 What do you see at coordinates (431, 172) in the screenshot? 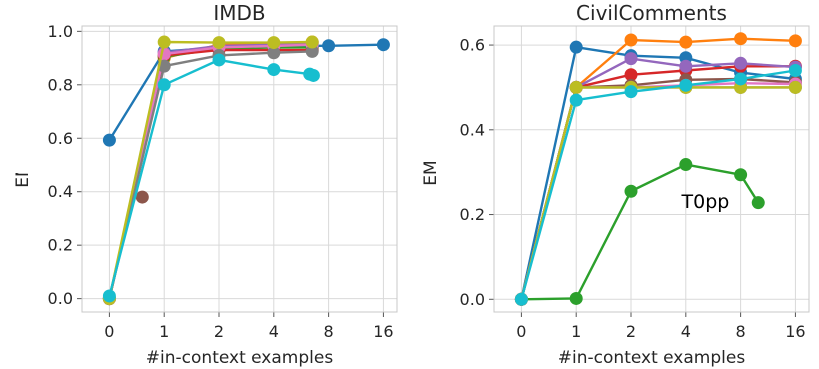
I see `panel2-ylabel: EM` at bounding box center [431, 172].